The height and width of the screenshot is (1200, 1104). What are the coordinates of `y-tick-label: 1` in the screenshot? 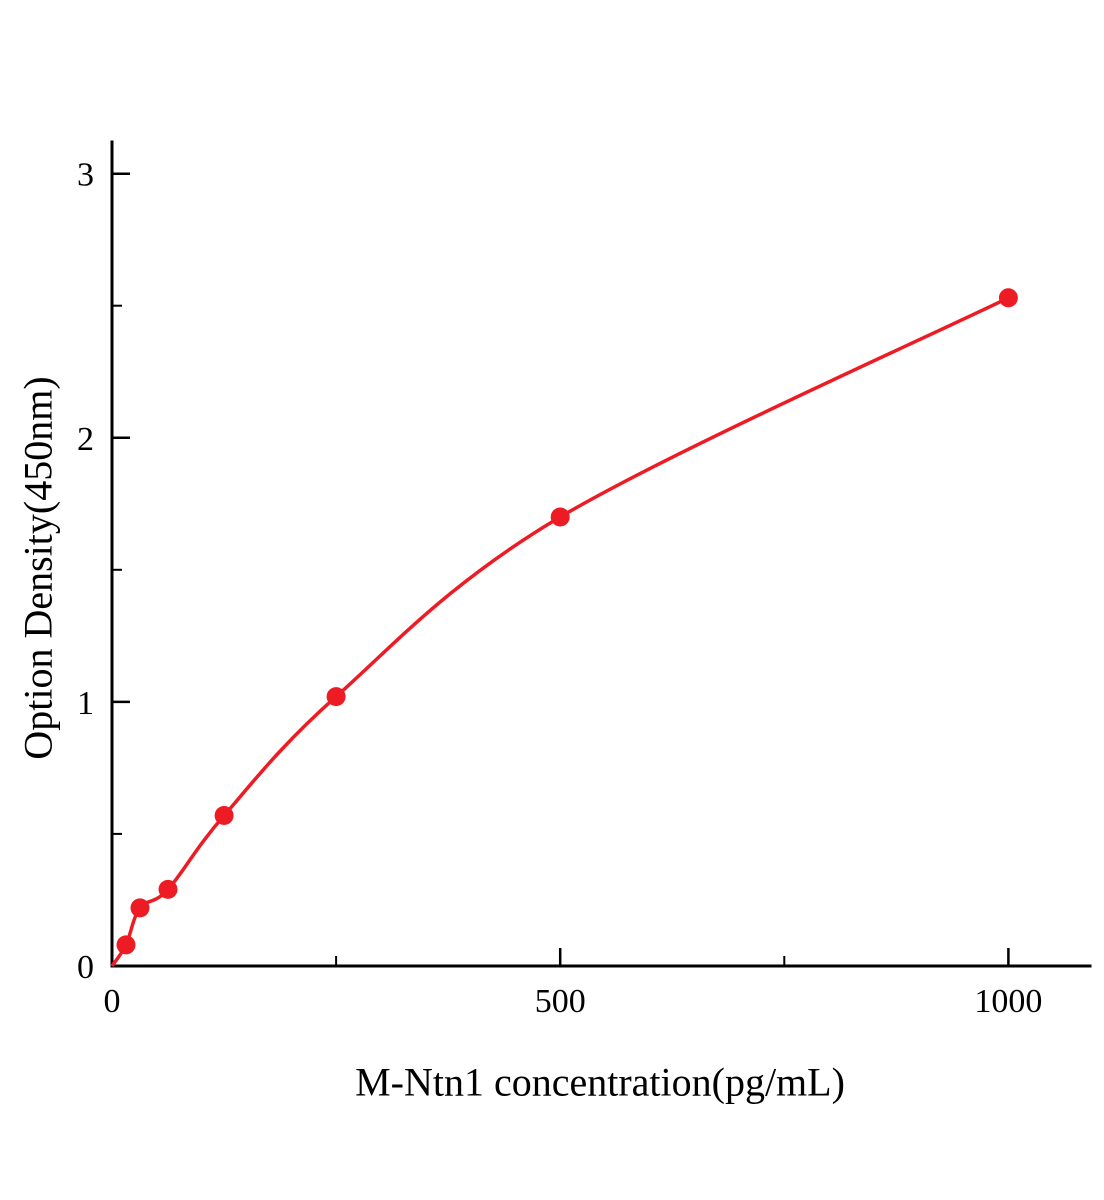 It's located at (85, 703).